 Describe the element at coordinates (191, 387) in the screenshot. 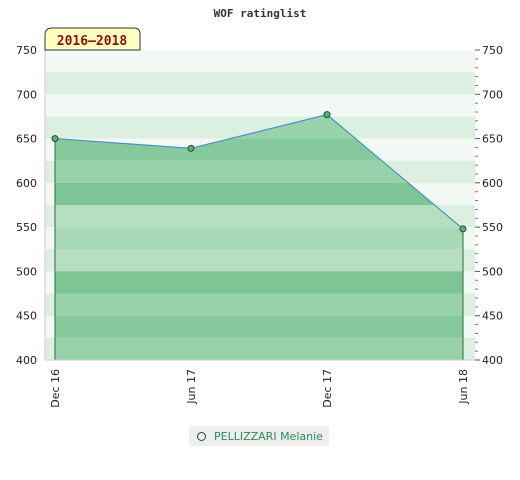

I see `x-tick-label: Jun 17` at that location.